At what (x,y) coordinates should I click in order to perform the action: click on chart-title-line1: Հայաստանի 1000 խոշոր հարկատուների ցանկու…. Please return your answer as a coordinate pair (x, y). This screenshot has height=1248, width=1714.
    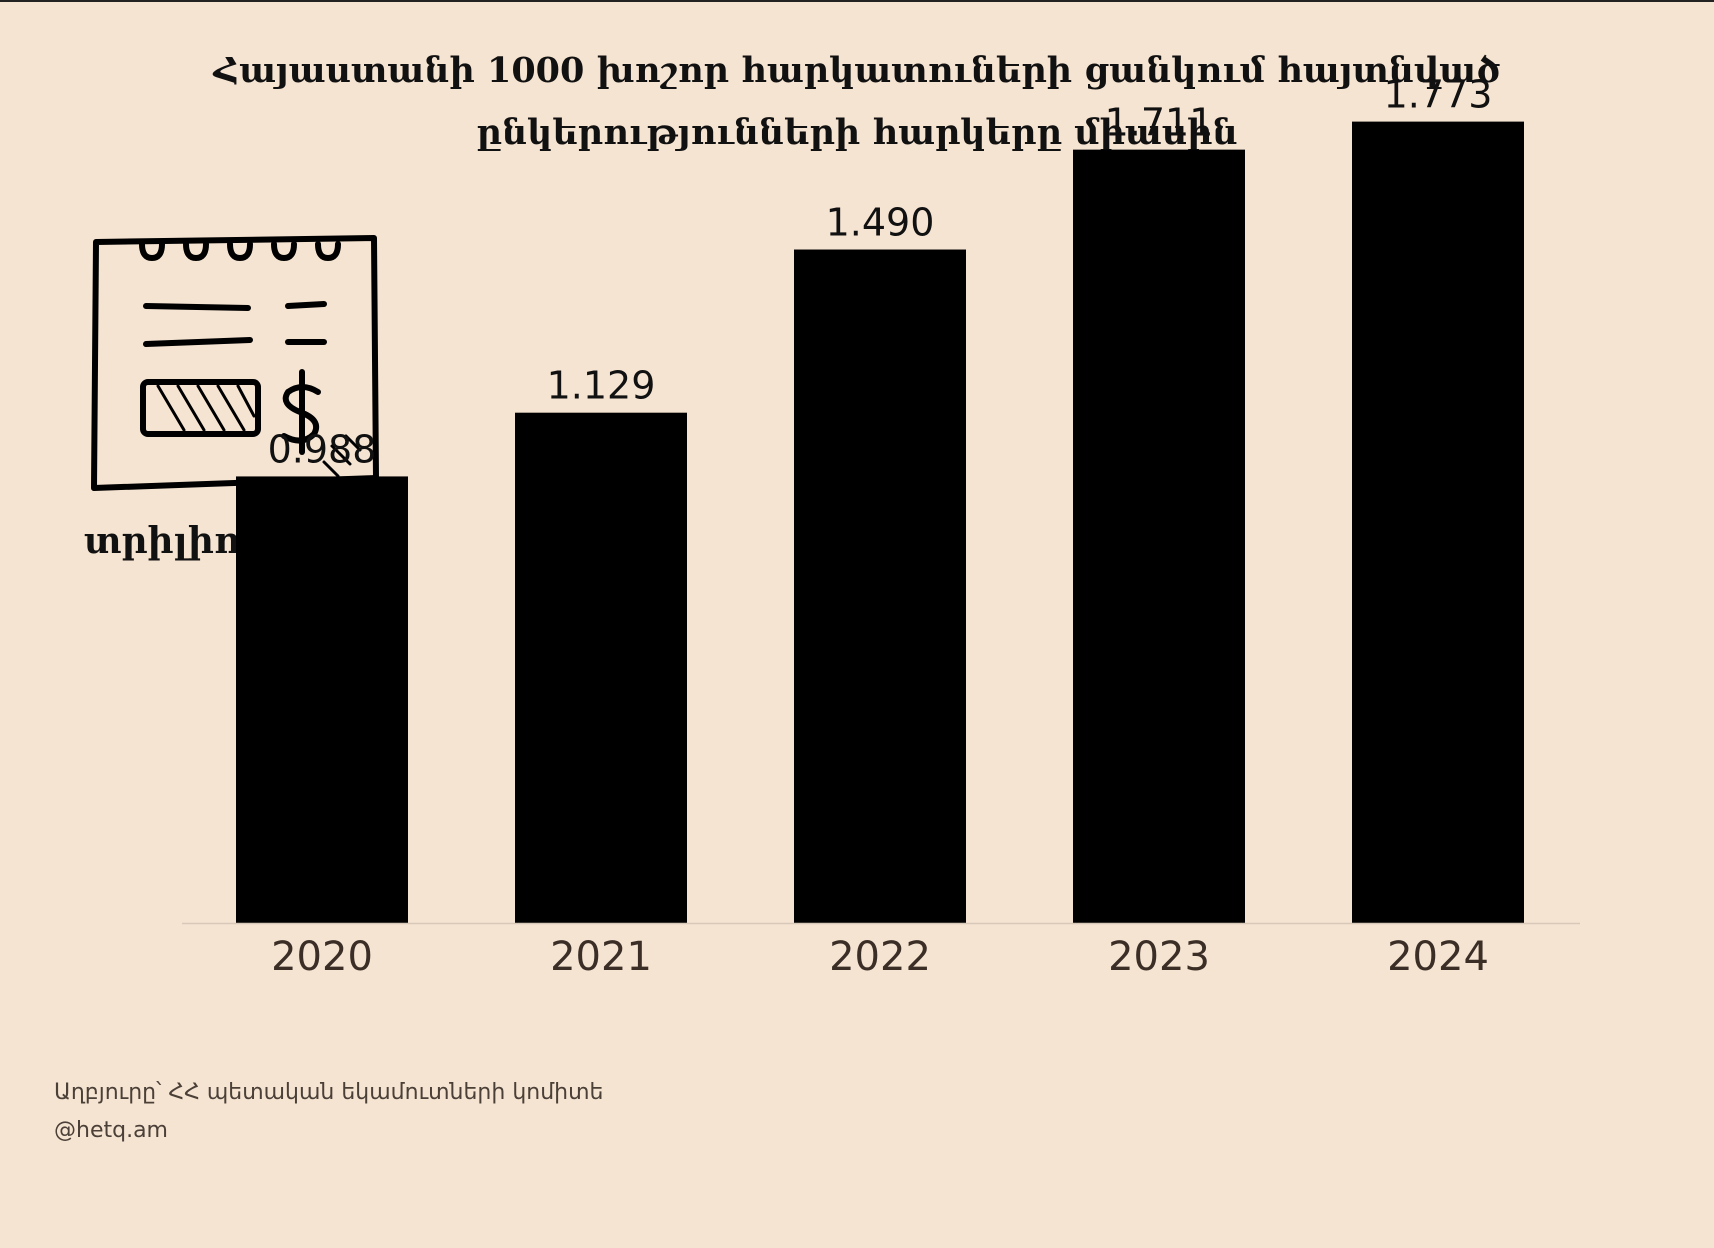
    Looking at the image, I should click on (857, 70).